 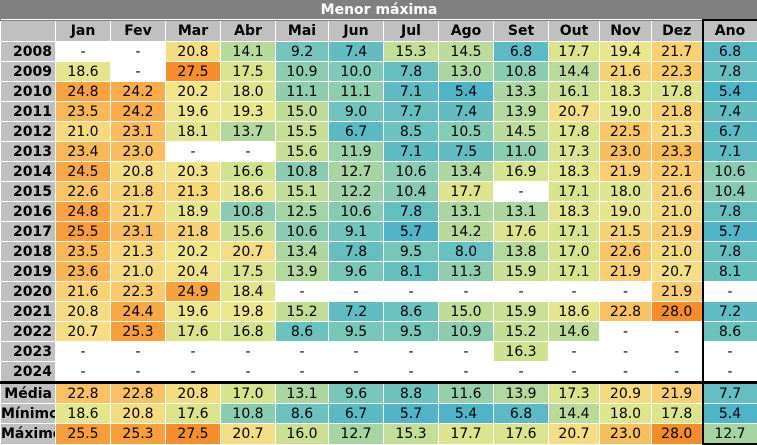 What do you see at coordinates (626, 212) in the screenshot?
I see `value-cell: 19.0` at bounding box center [626, 212].